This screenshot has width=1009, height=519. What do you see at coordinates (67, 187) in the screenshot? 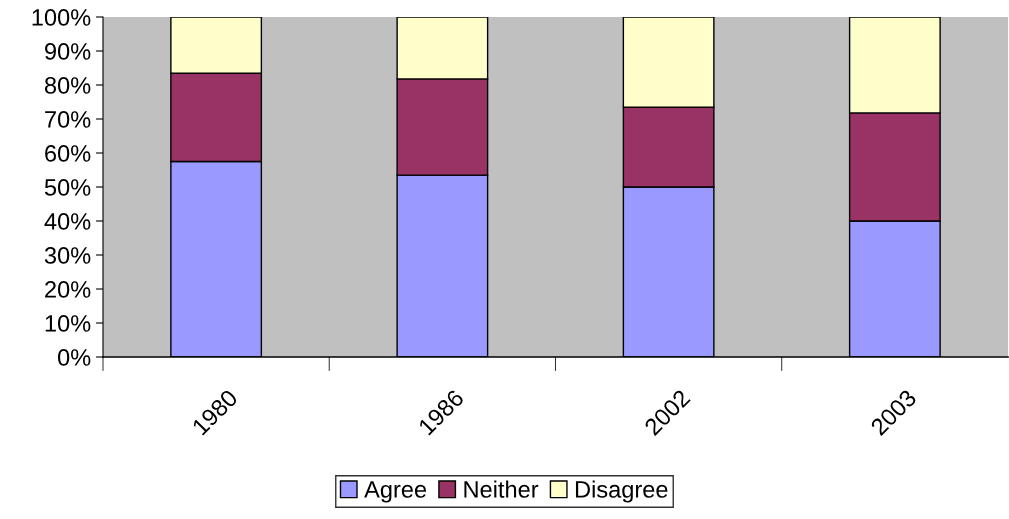
I see `y-tick-label: 50%` at bounding box center [67, 187].